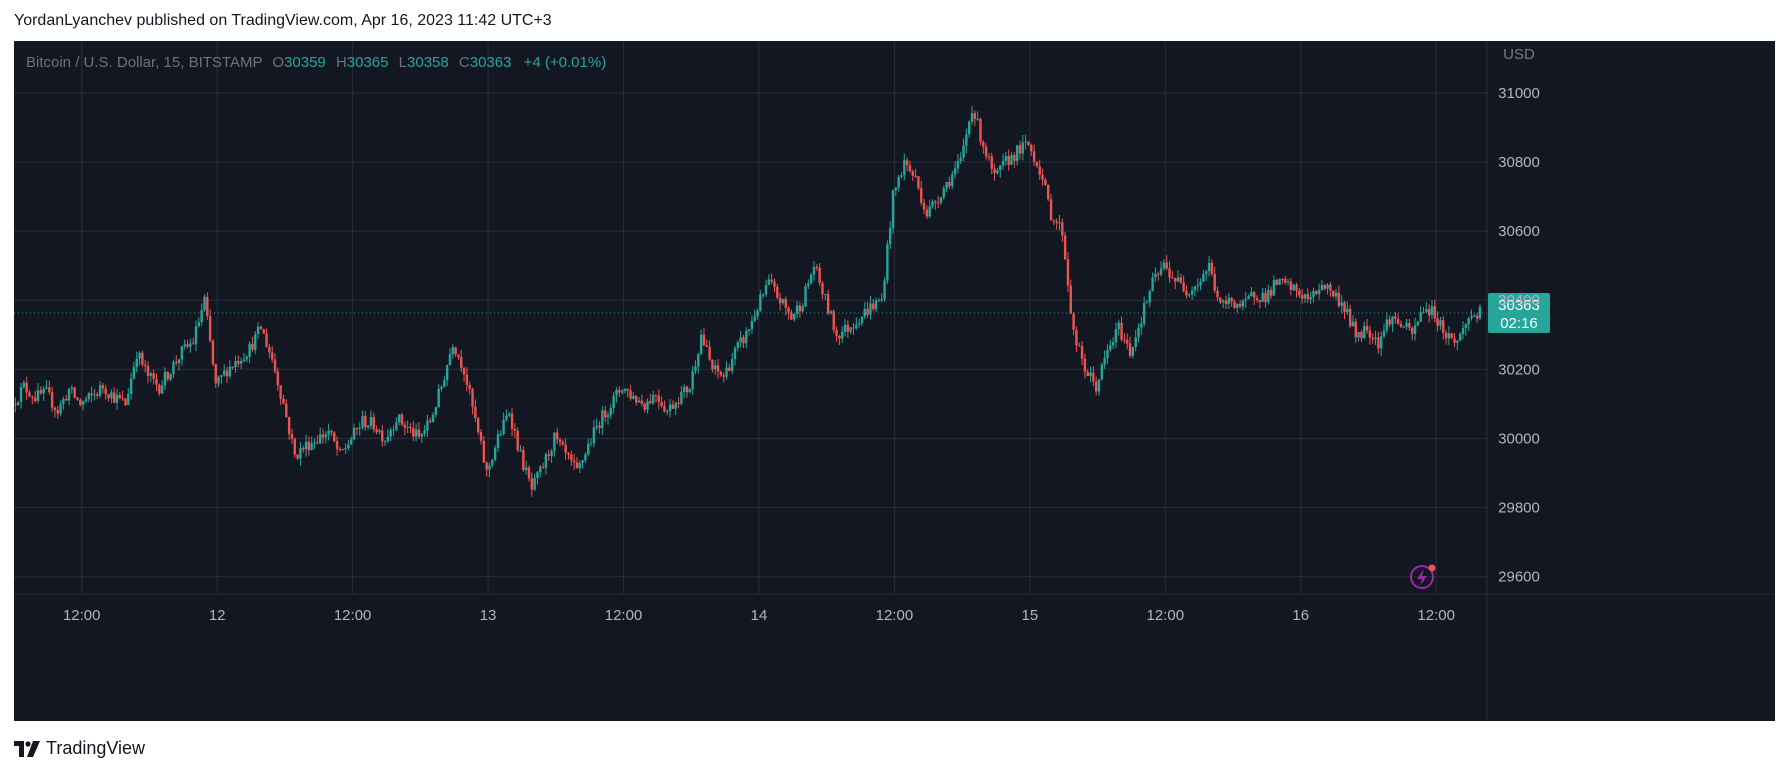  What do you see at coordinates (367, 62) in the screenshot?
I see `high-value: 30365` at bounding box center [367, 62].